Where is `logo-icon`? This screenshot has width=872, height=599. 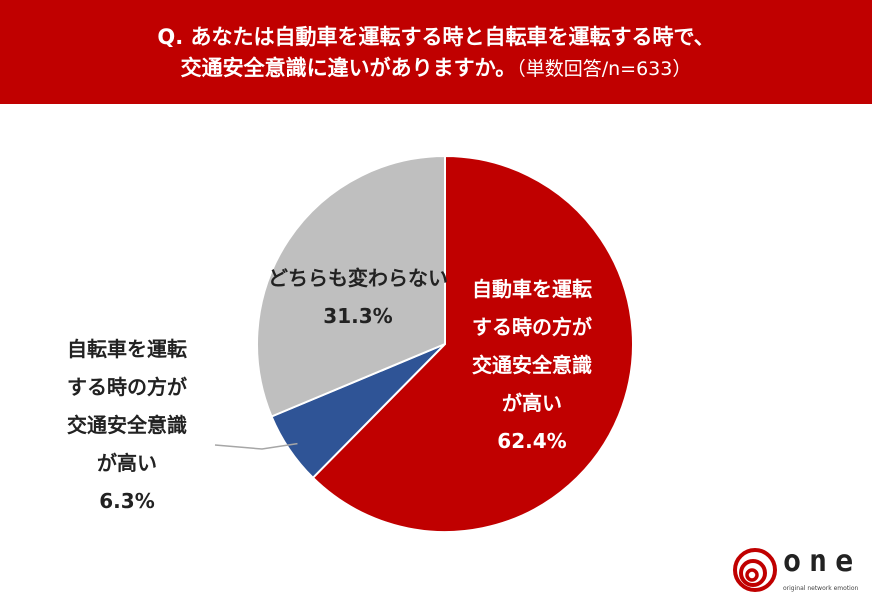 logo-icon is located at coordinates (755, 570).